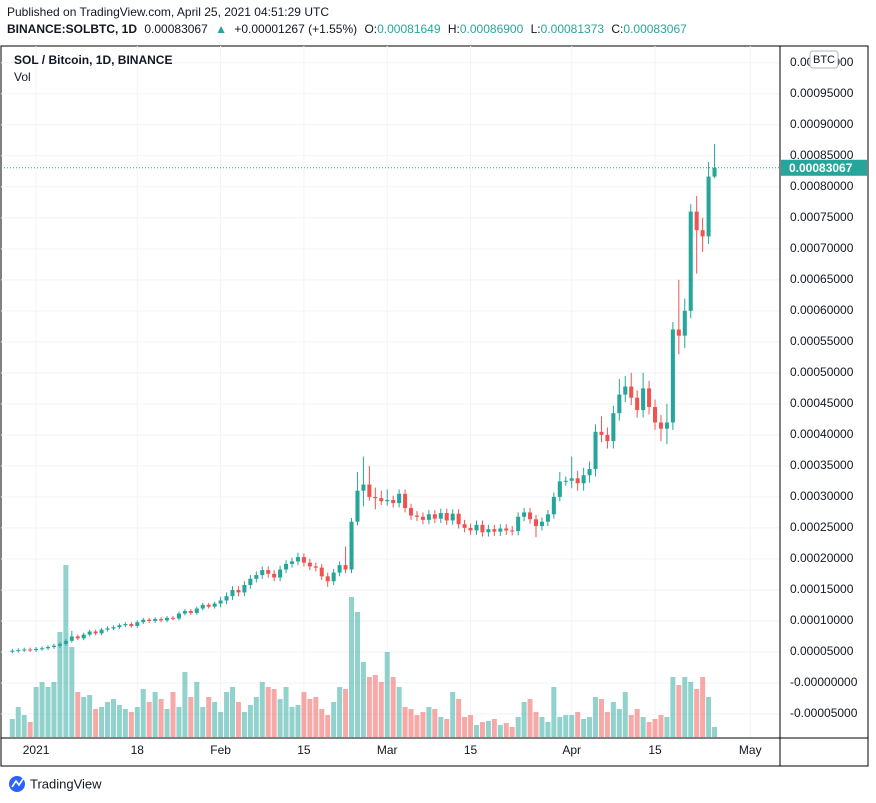  I want to click on change-arrow: ▲, so click(221, 29).